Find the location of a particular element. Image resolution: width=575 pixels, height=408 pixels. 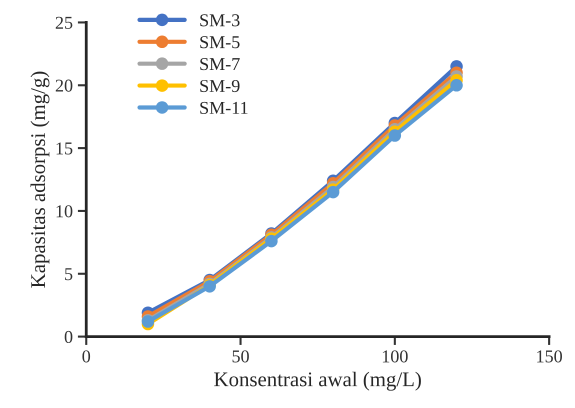

legend-label: SM-11 is located at coordinates (224, 108).